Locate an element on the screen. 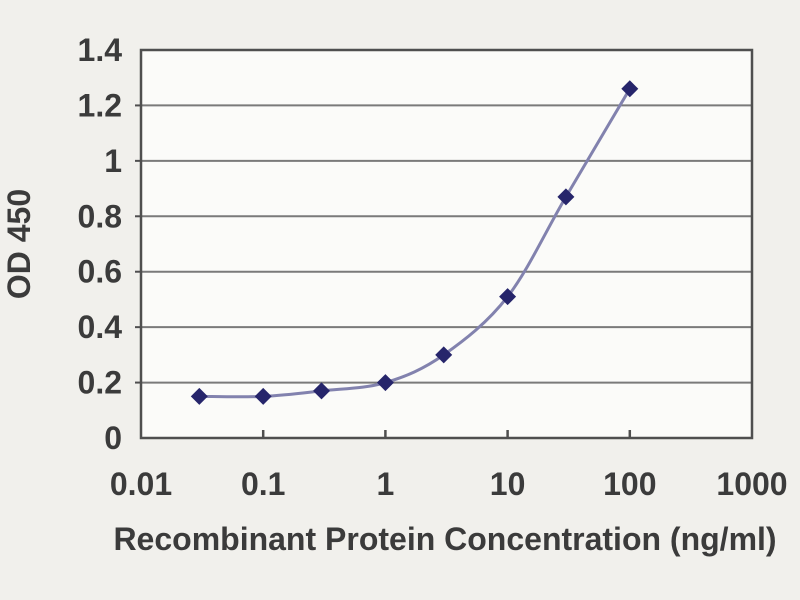 This screenshot has width=800, height=600. x-axis-tick-label: 0.01 is located at coordinates (141, 484).